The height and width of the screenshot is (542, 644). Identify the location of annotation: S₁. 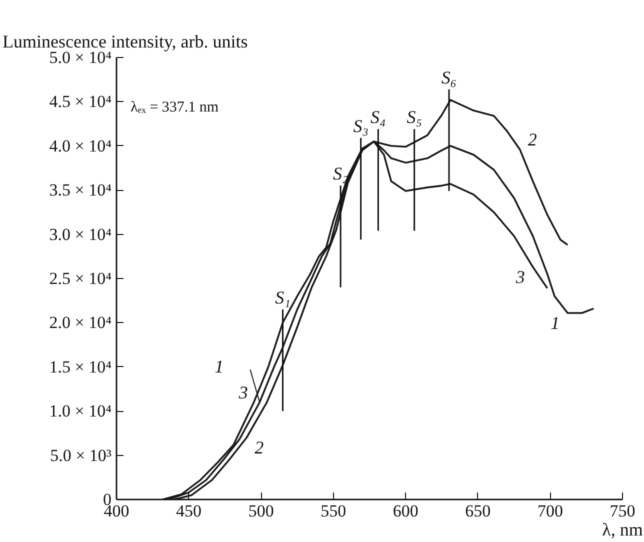
(282, 297).